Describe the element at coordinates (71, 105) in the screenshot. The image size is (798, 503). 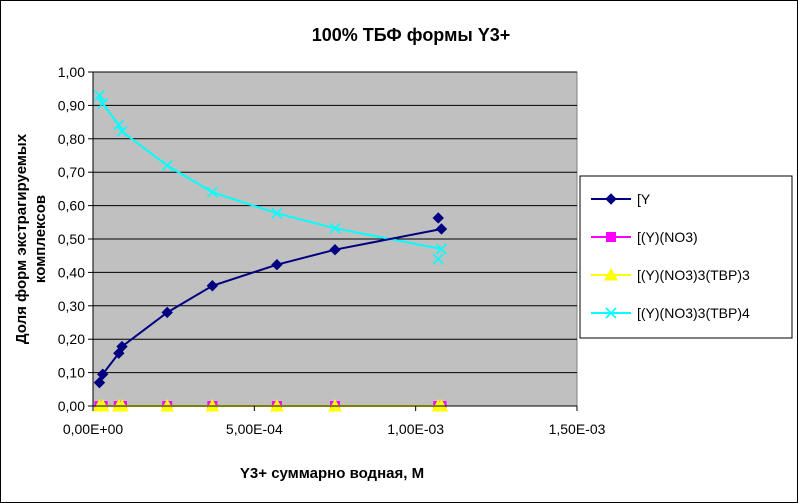
I see `y-tick-label: 0,90` at that location.